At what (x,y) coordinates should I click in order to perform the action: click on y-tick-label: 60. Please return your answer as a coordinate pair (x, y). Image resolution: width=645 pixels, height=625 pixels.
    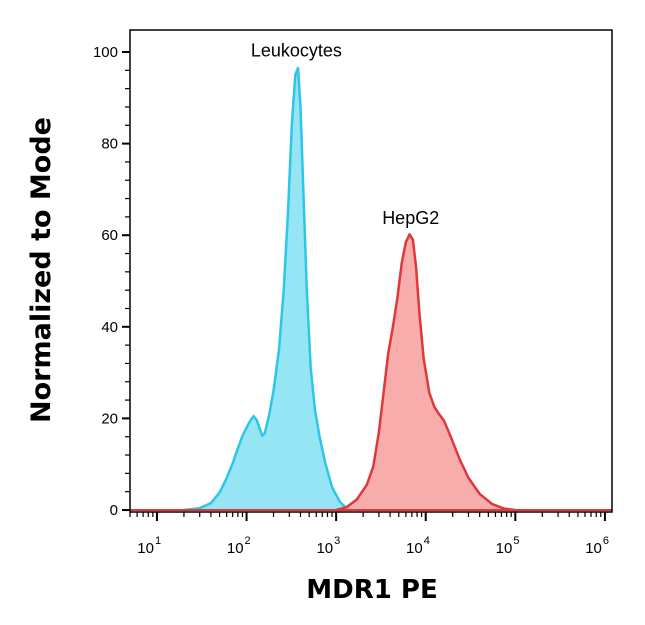
    Looking at the image, I should click on (109, 235).